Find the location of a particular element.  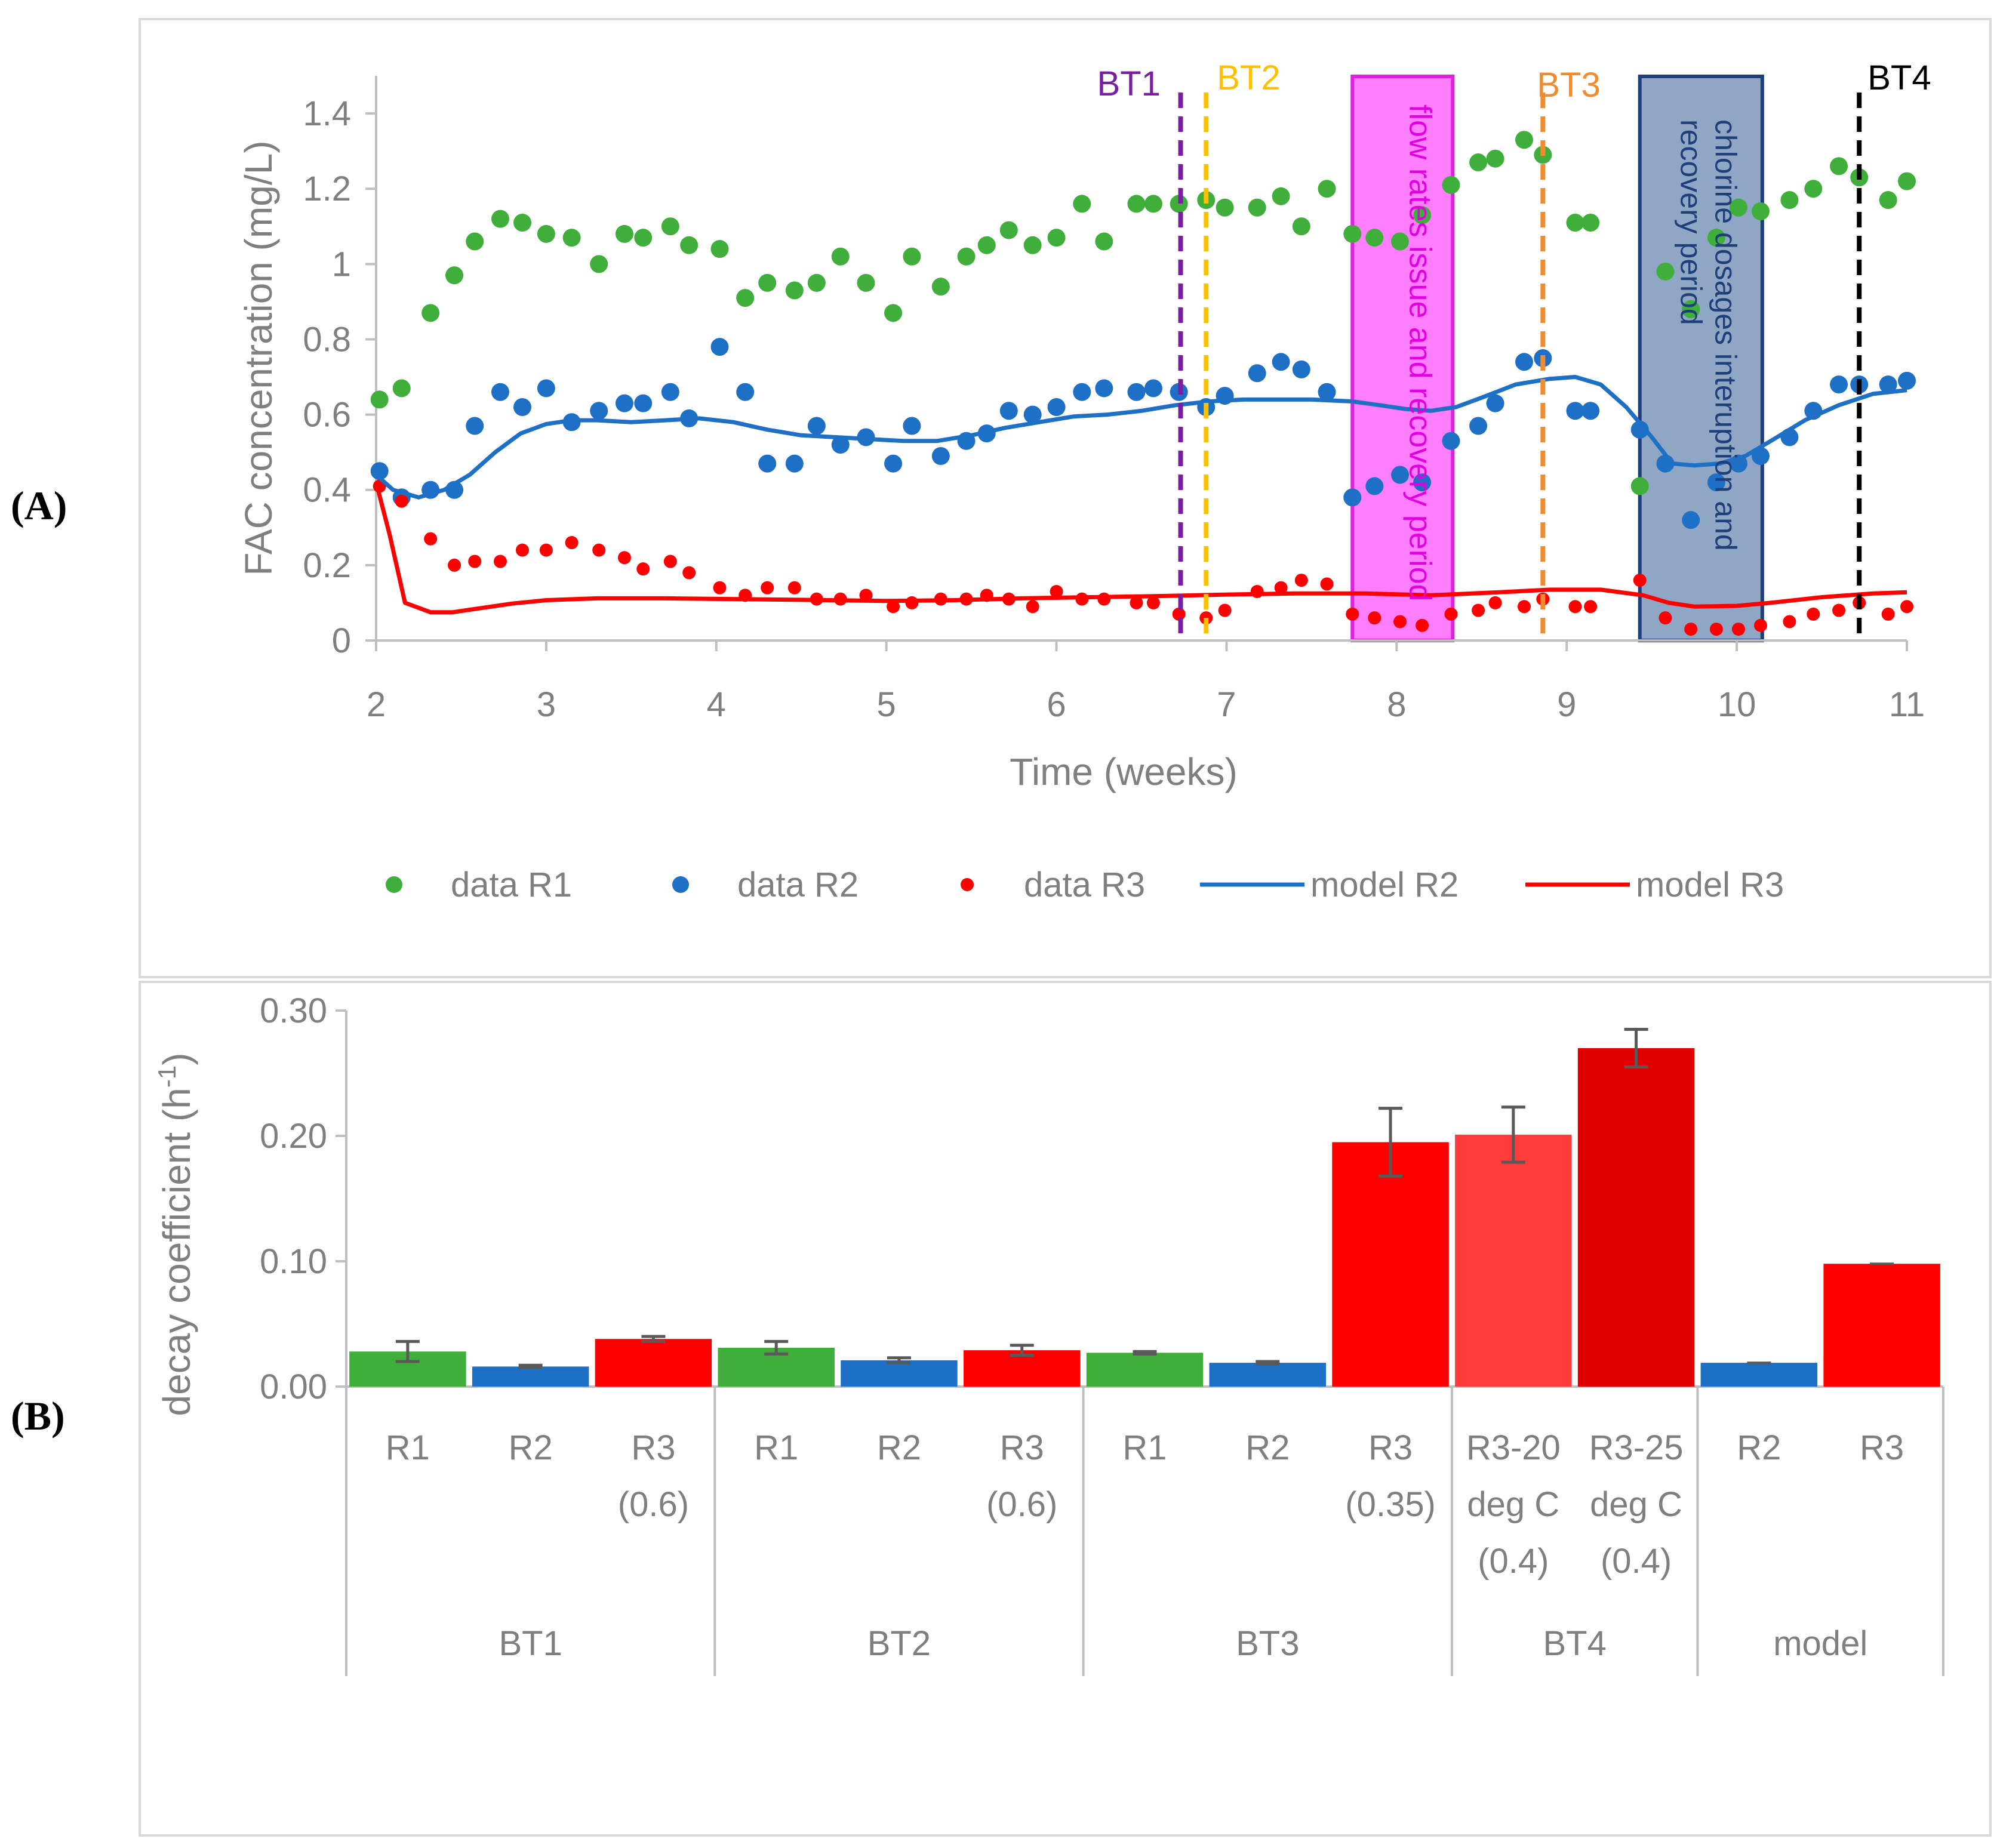

bar-model-r3 is located at coordinates (1881, 1325).